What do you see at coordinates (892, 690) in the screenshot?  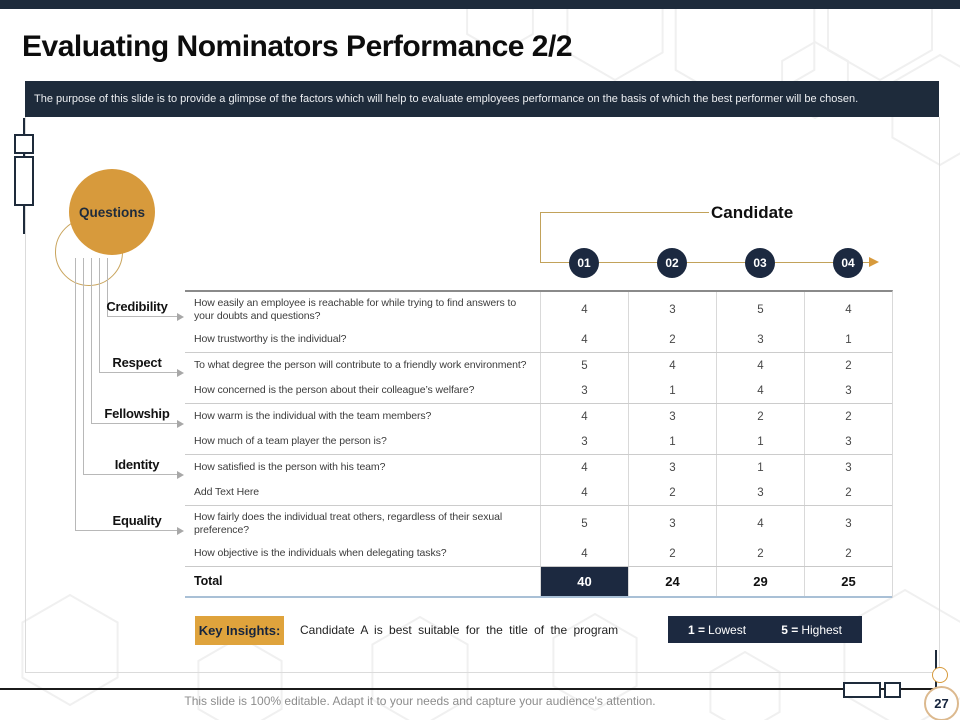 I see `decor-rectangle-small` at bounding box center [892, 690].